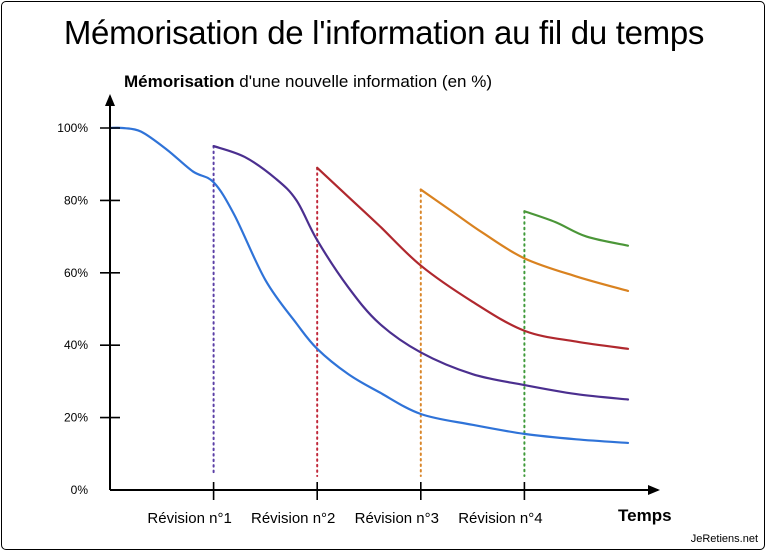 The width and height of the screenshot is (768, 553). I want to click on y-tick-label: 0%, so click(80, 490).